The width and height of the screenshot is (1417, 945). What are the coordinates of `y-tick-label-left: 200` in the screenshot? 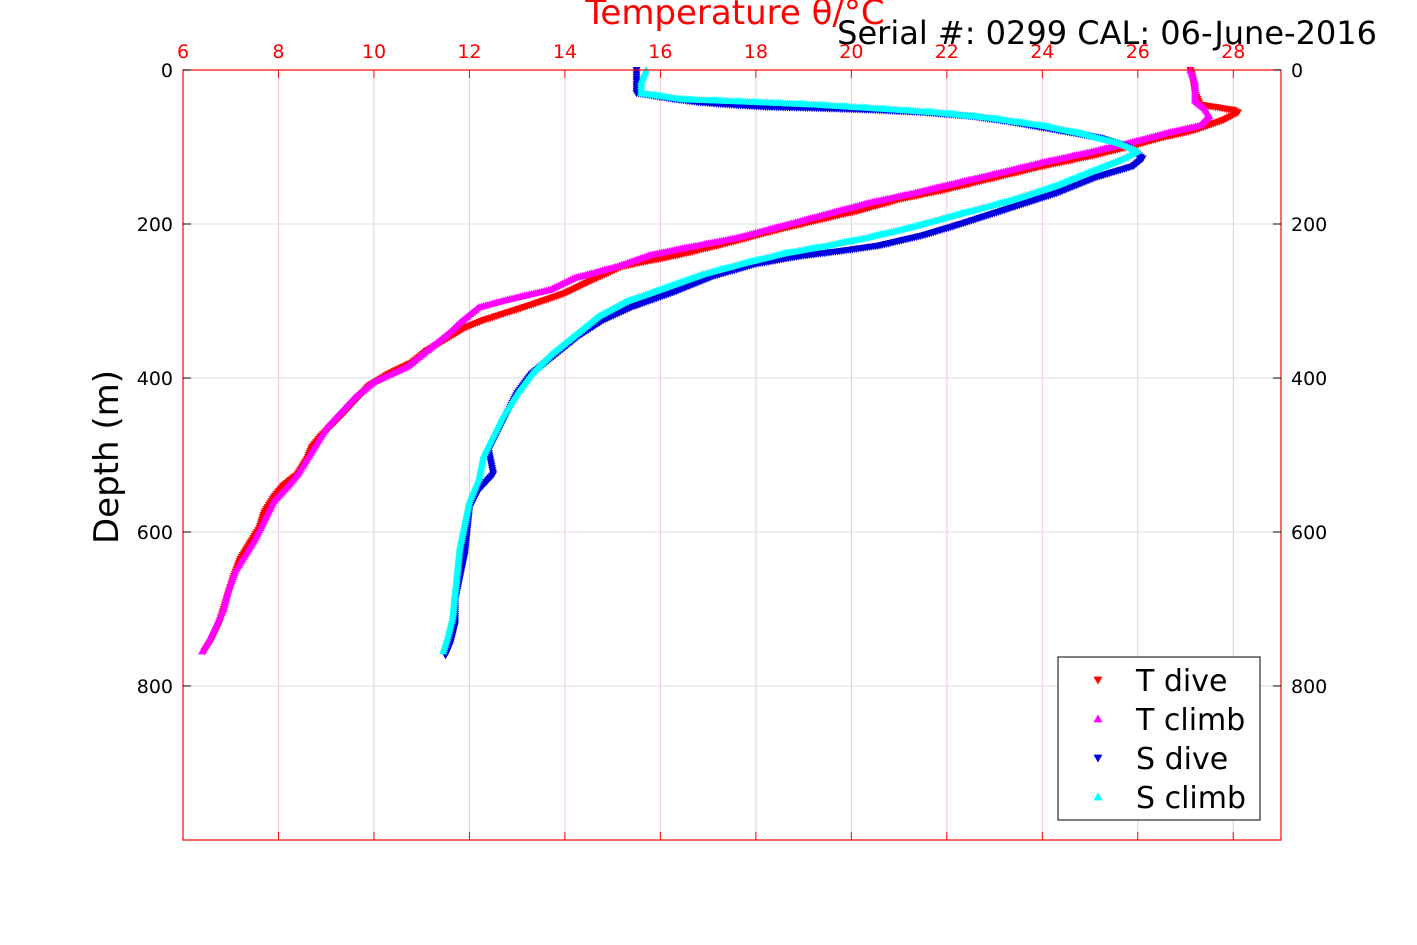 It's located at (155, 225).